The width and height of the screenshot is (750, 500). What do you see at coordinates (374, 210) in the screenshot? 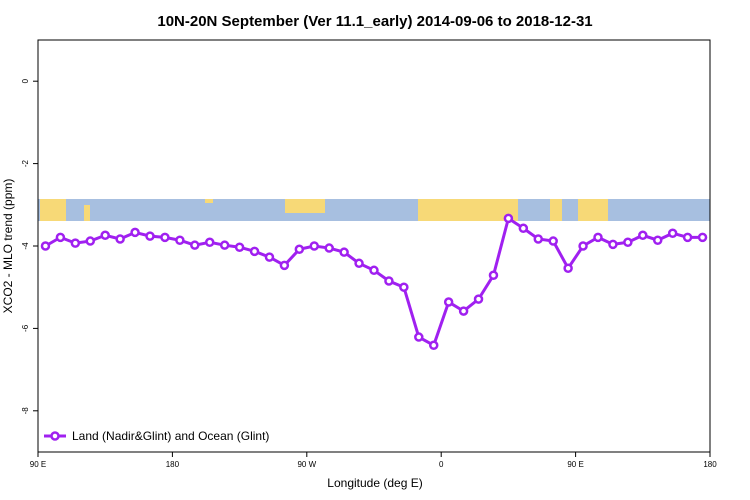
I see `map-band` at bounding box center [374, 210].